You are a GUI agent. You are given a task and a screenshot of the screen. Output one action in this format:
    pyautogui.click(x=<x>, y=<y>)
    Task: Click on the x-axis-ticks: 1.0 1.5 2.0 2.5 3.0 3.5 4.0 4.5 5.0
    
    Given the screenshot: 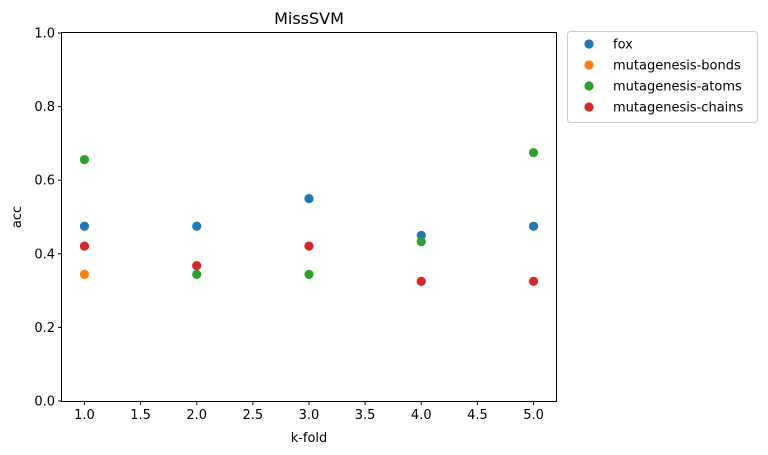 What is the action you would take?
    pyautogui.click(x=309, y=412)
    